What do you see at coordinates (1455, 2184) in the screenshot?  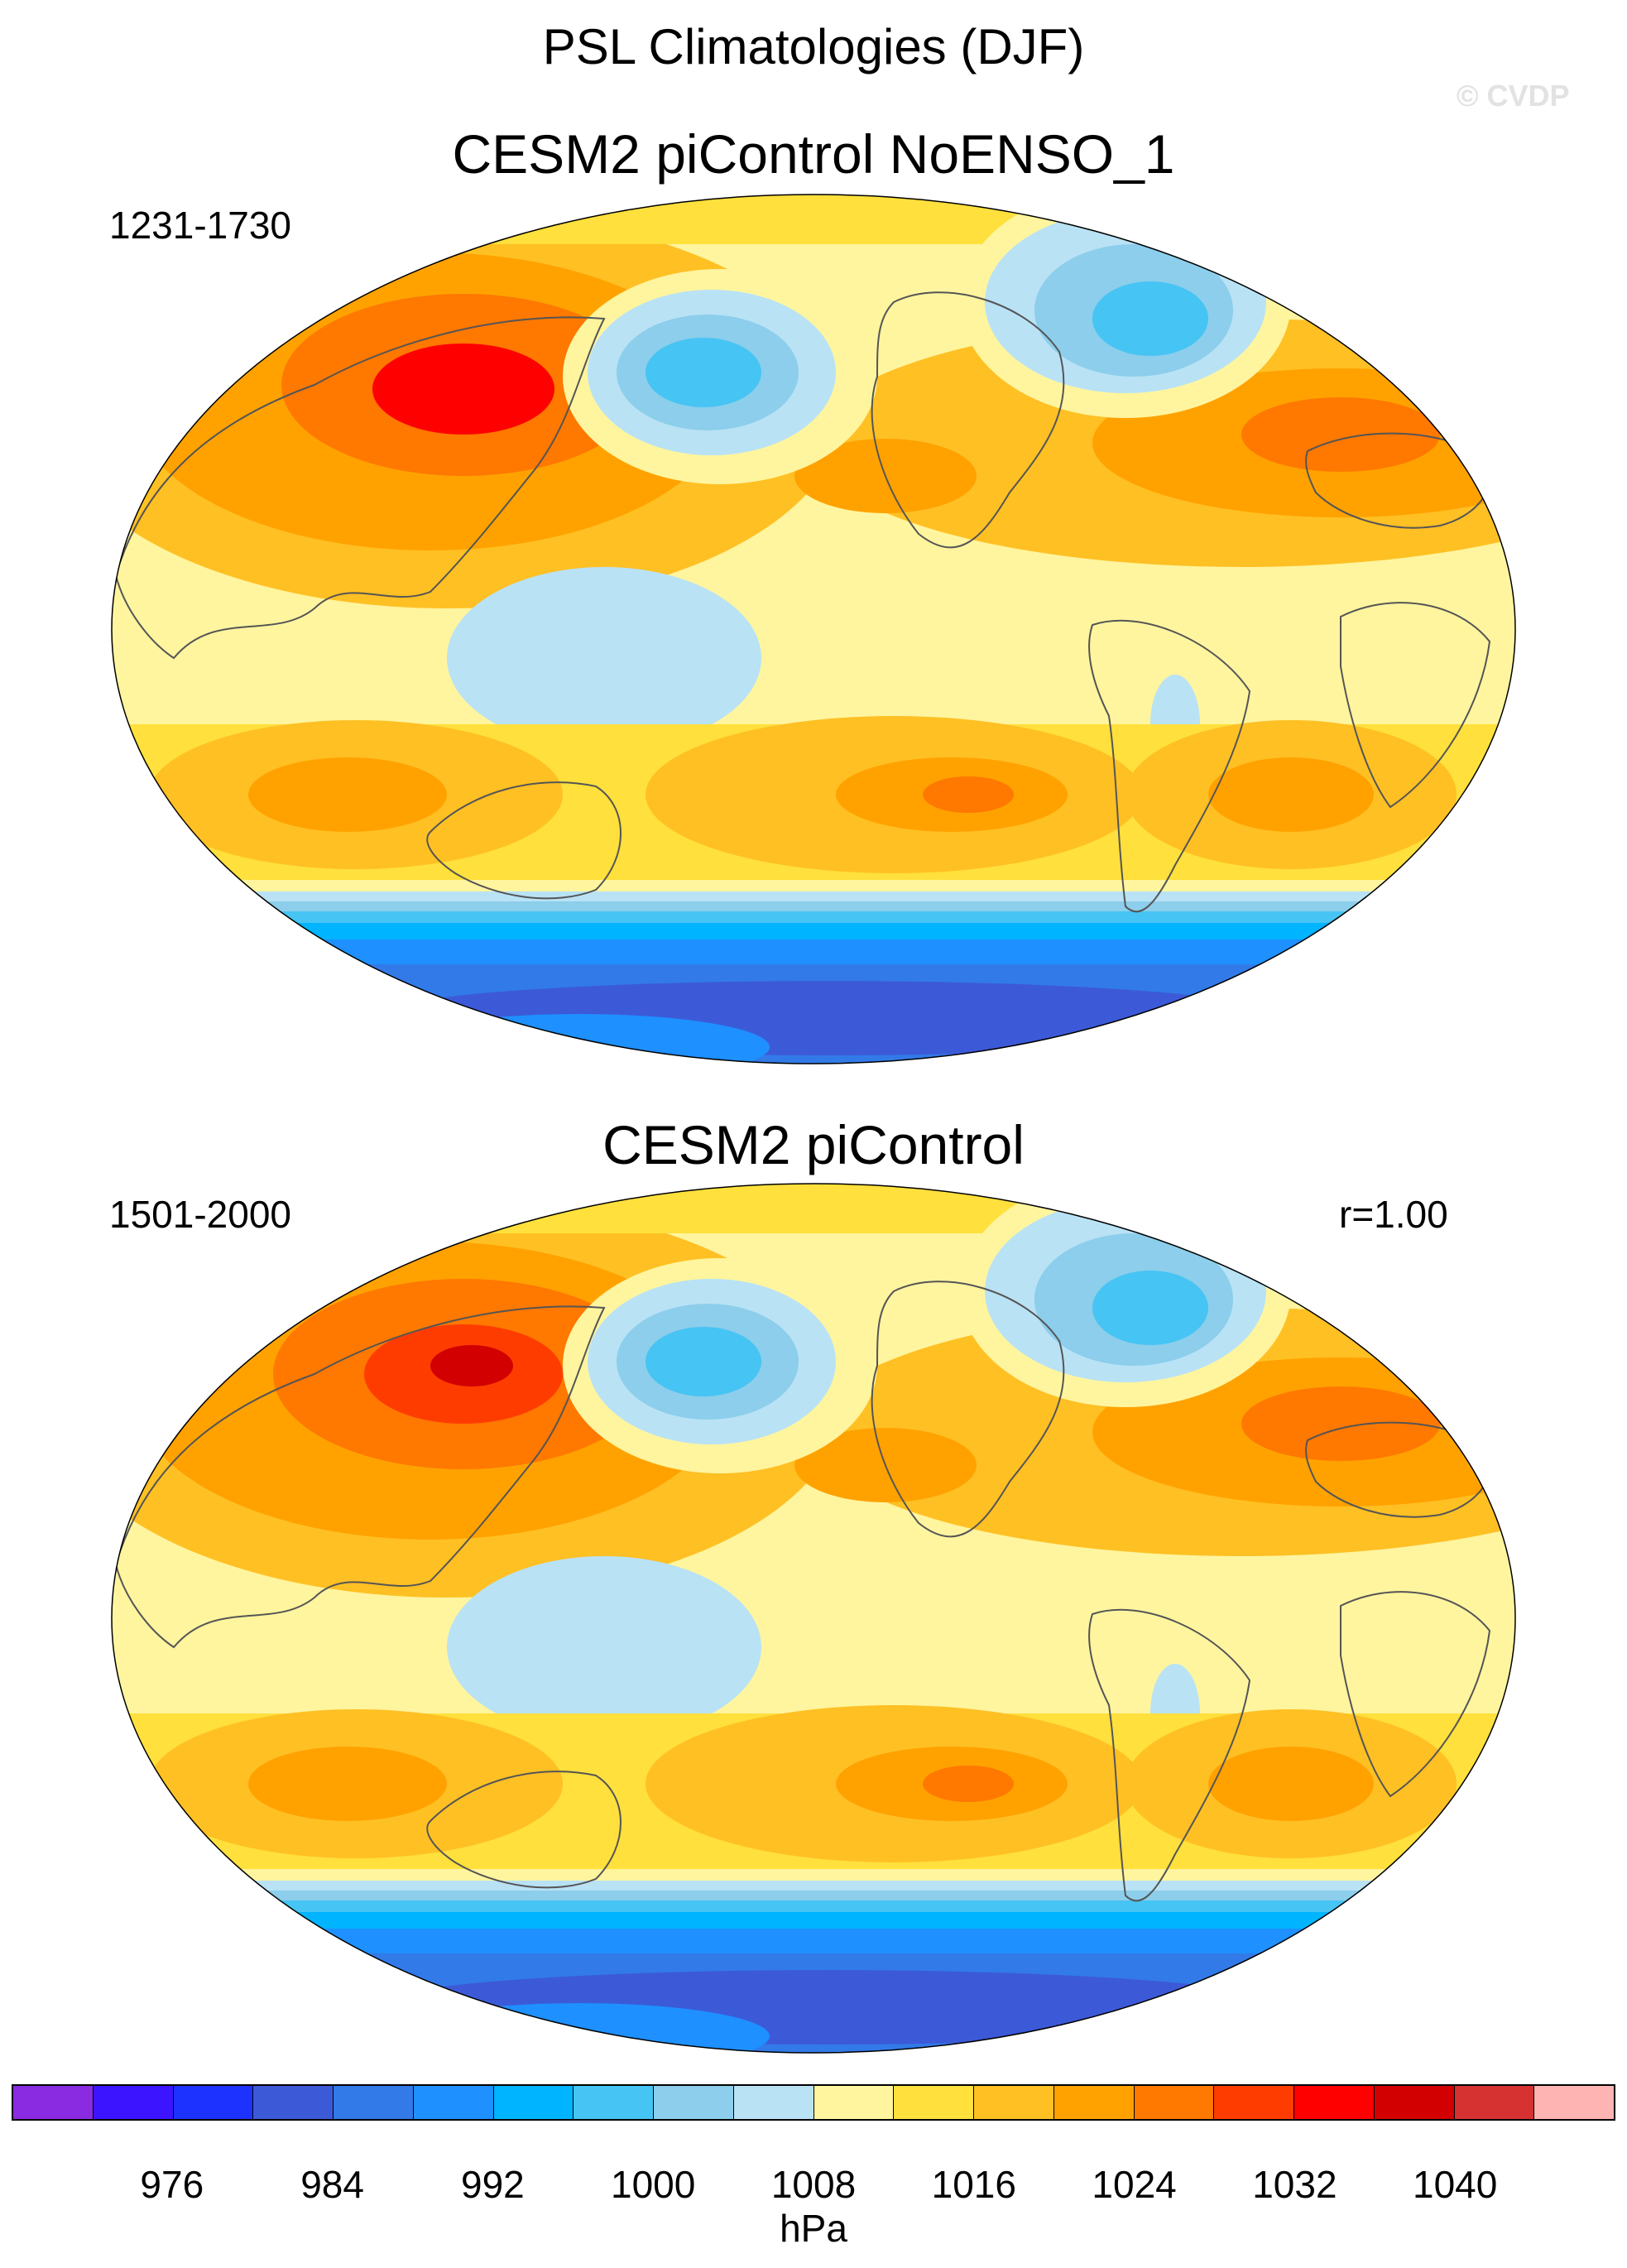 I see `colorbar-tick-label: 1040` at bounding box center [1455, 2184].